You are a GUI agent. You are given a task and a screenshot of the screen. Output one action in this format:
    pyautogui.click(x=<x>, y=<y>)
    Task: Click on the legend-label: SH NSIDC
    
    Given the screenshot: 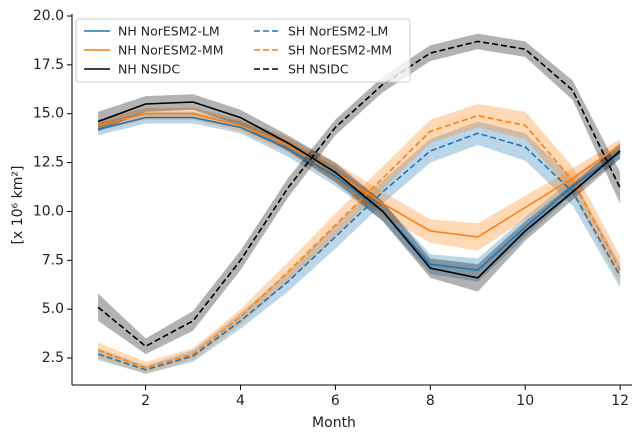 What is the action you would take?
    pyautogui.click(x=318, y=69)
    